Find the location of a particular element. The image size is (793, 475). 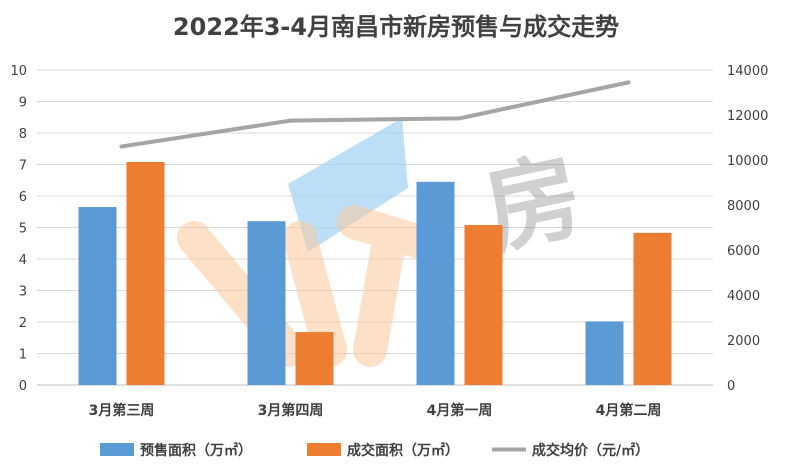

line-series is located at coordinates (375, 114).